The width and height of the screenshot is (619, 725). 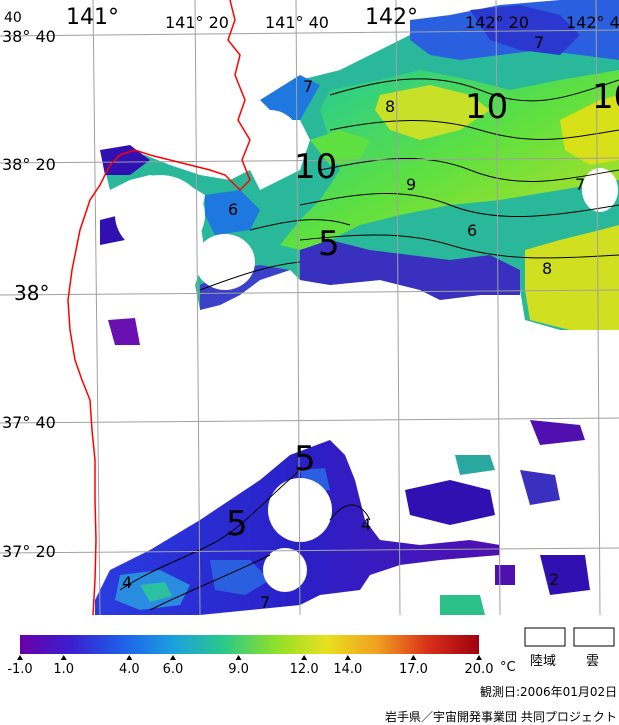 I want to click on lat-label-38-40: 38° 40, so click(x=29, y=36).